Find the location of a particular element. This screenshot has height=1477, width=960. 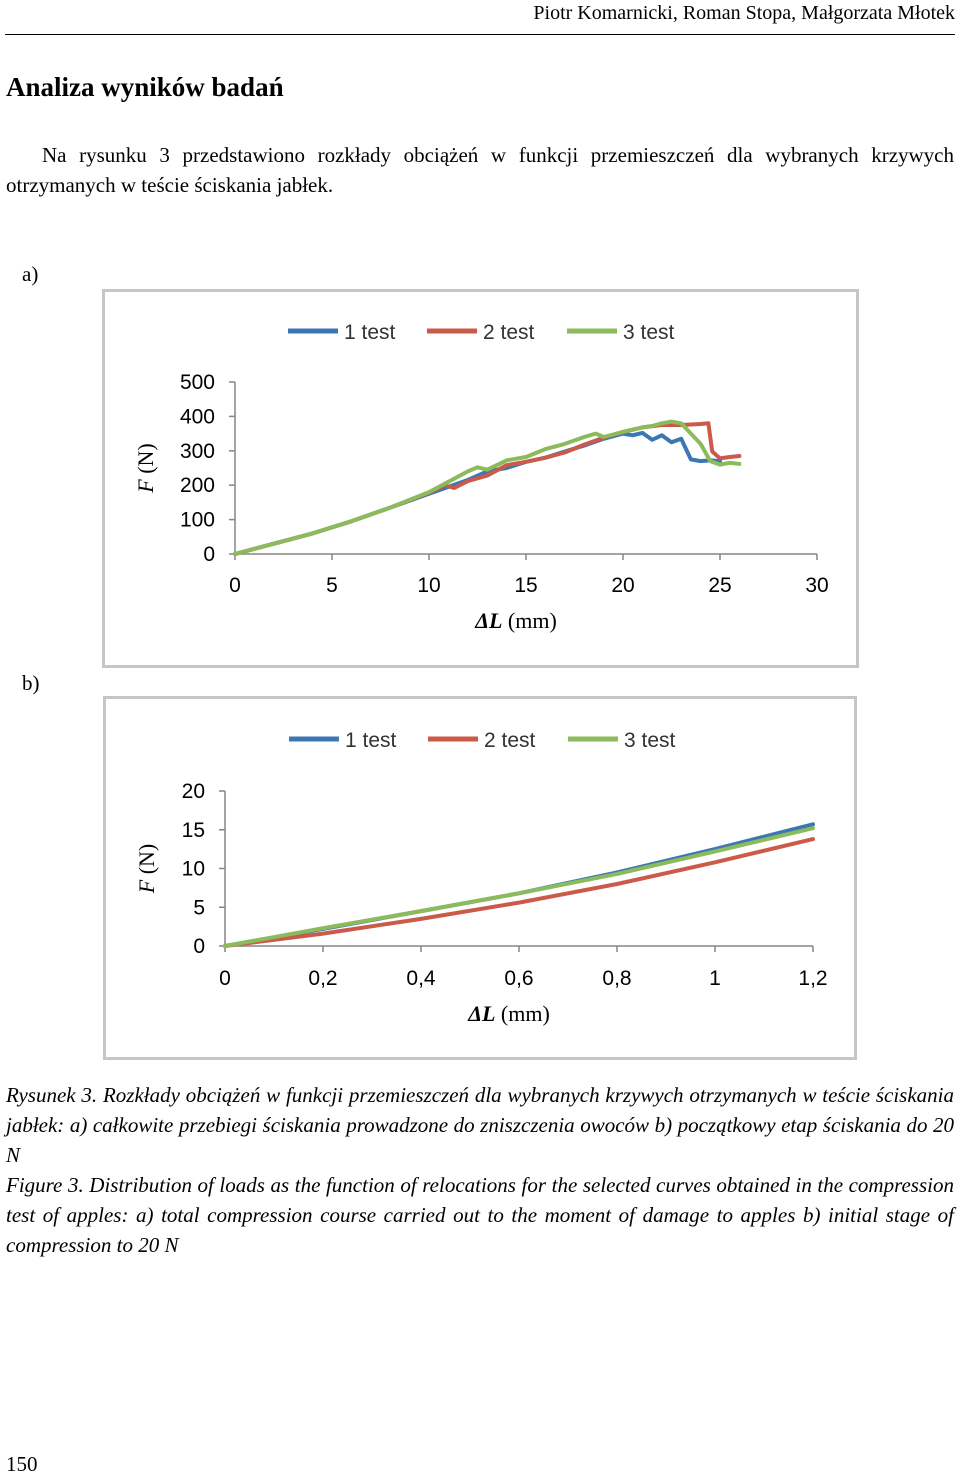

chart-b-y-tick-label: 10 is located at coordinates (193, 869).